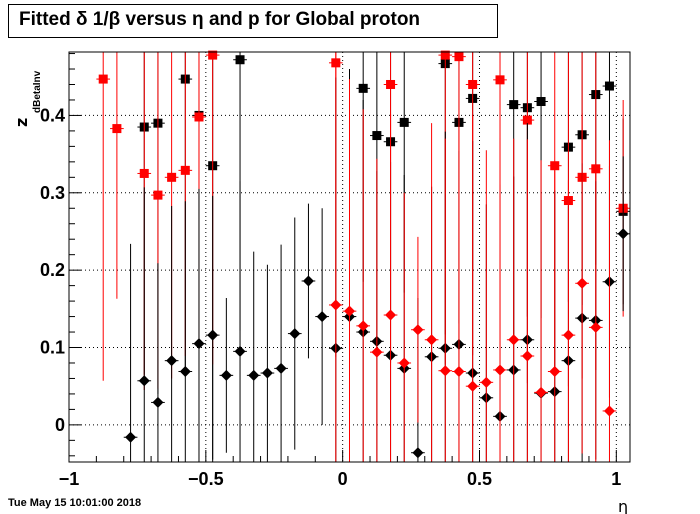 The height and width of the screenshot is (514, 700). Describe the element at coordinates (37, 91) in the screenshot. I see `y-axis-label-subscript: dBetaInv` at that location.